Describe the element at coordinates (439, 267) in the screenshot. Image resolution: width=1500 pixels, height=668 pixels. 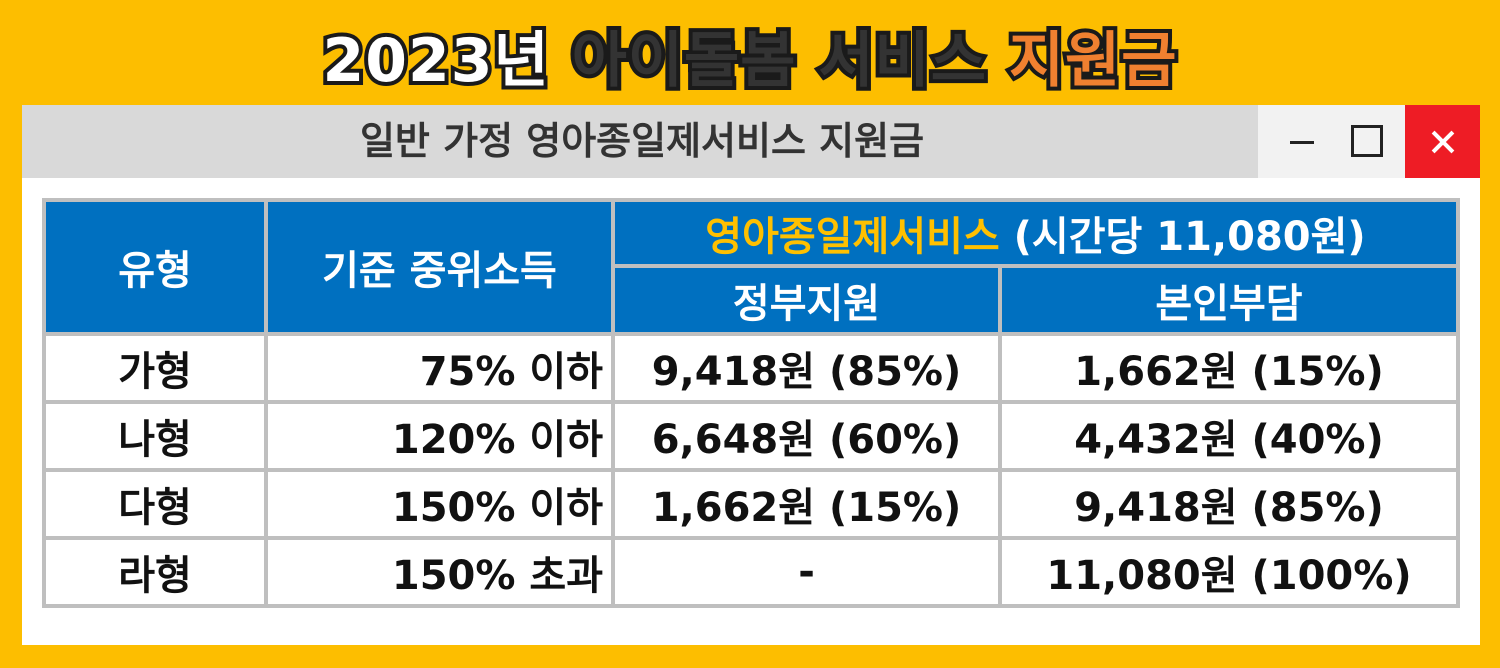
I see `header-income: 기준 중위소득` at that location.